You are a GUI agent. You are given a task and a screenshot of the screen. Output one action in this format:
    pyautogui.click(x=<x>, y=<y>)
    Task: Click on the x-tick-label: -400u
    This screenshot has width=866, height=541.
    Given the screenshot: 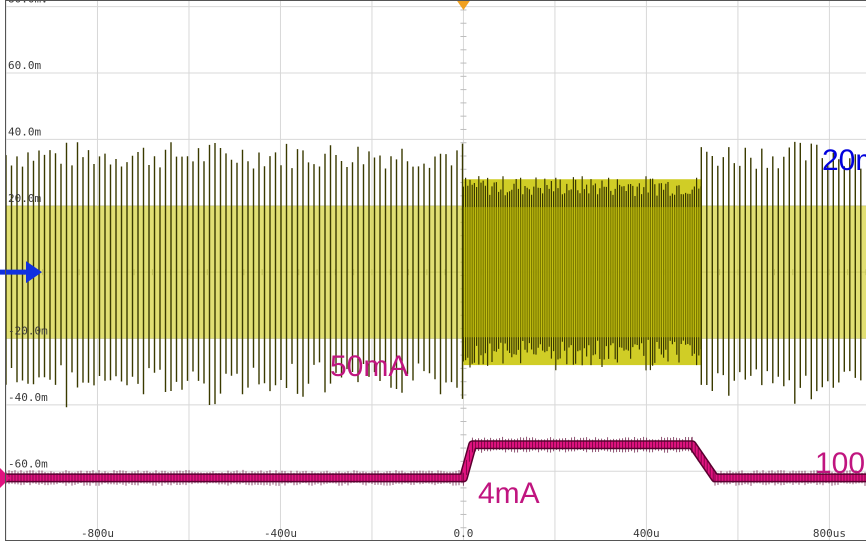 What is the action you would take?
    pyautogui.click(x=280, y=533)
    